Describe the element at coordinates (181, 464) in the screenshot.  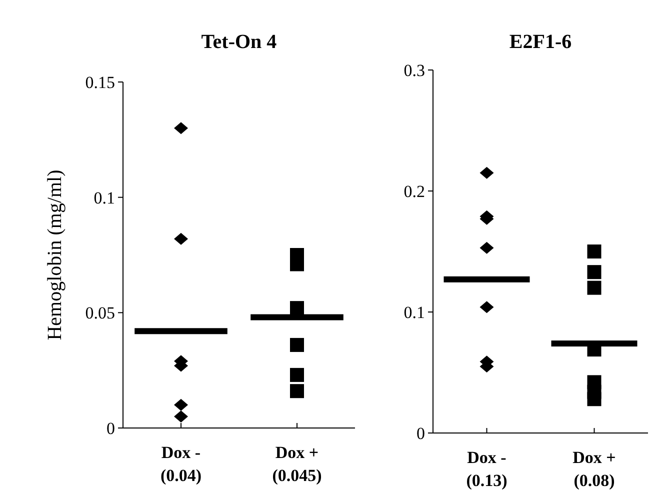
I see `x-tick-label: Dox - (0.04)` at that location.